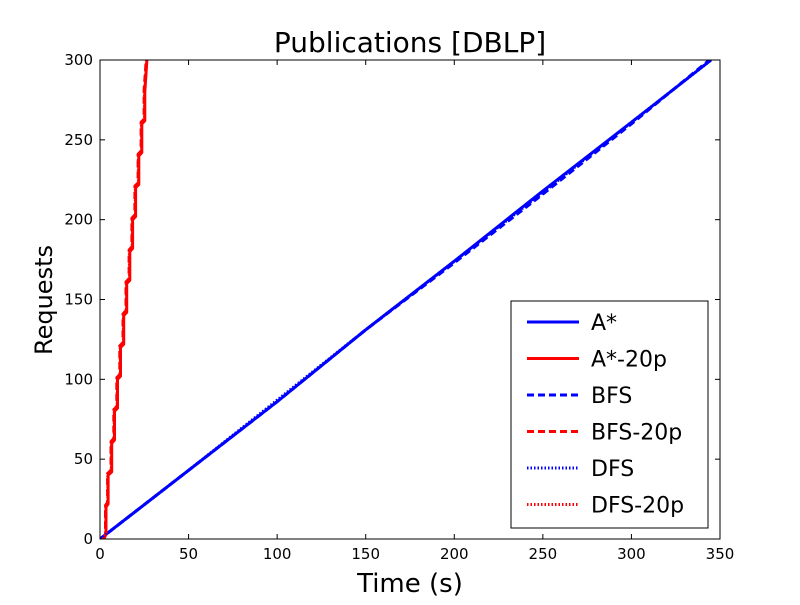 The height and width of the screenshot is (605, 800). I want to click on y-tick-label: 0, so click(88, 539).